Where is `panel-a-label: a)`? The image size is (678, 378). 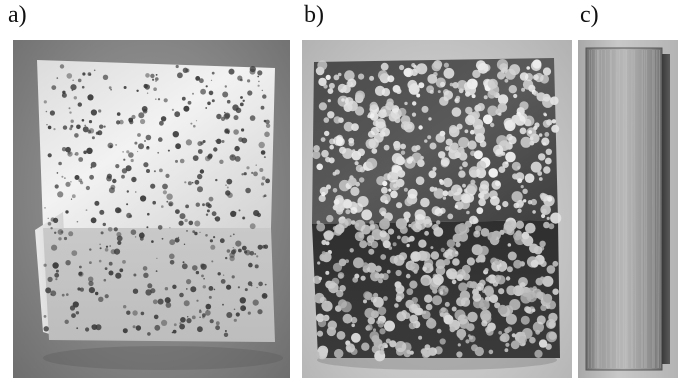
panel-a-label: a) is located at coordinates (17, 15).